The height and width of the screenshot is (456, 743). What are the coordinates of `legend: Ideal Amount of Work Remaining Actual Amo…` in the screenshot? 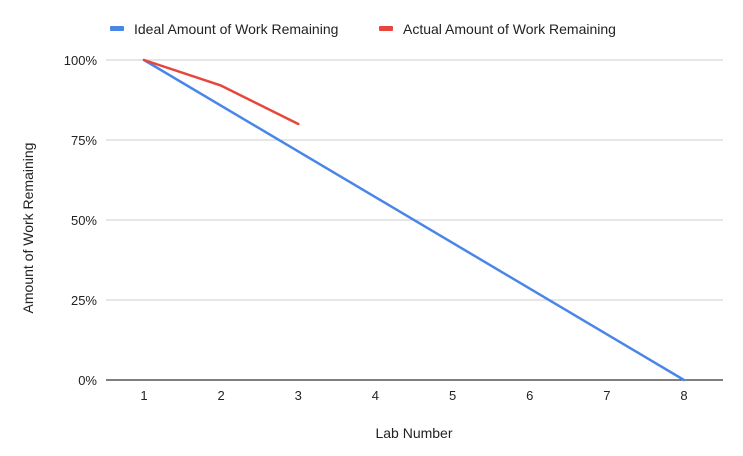 It's located at (363, 29).